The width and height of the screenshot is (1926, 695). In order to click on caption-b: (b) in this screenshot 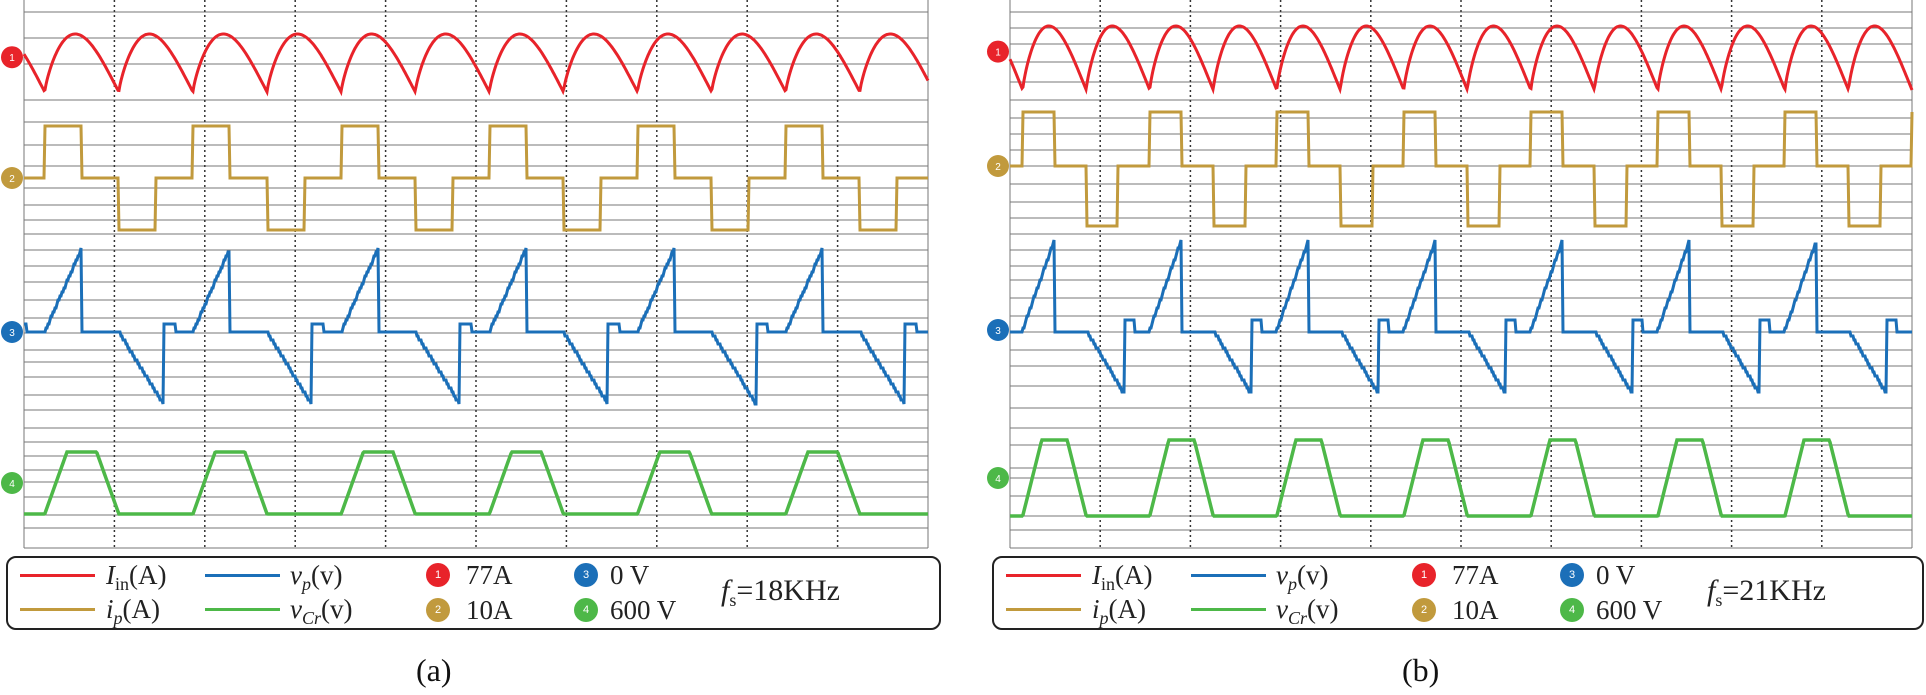, I will do `click(1421, 670)`.